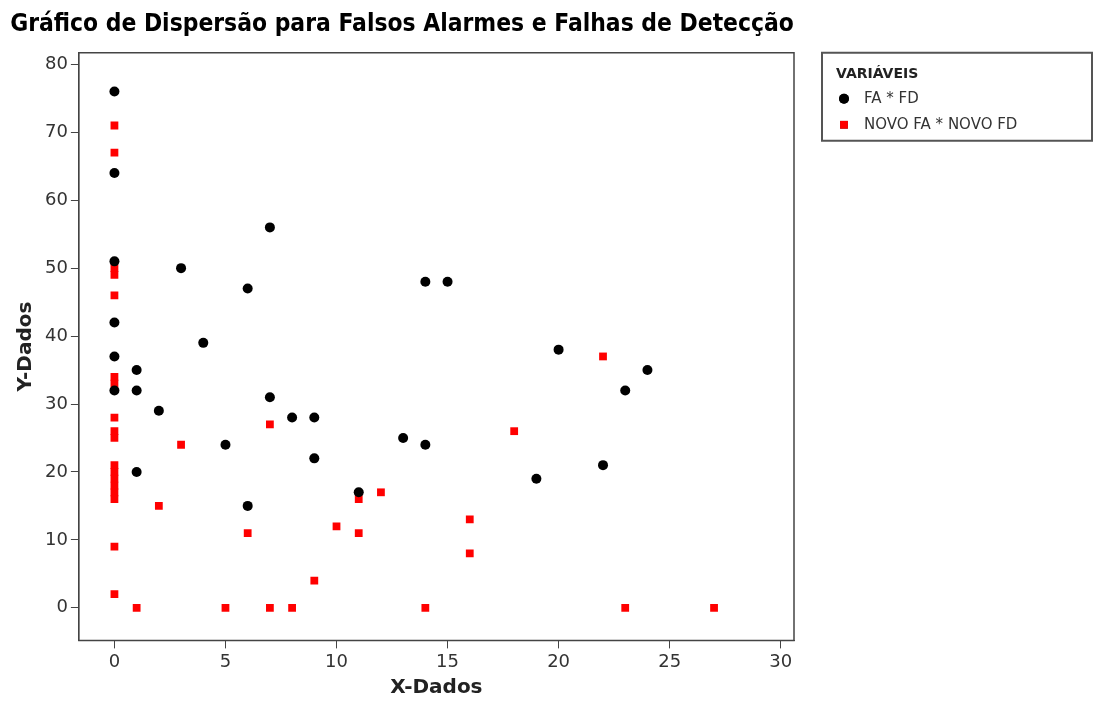 The image size is (1099, 708). I want to click on y-tick-label: 20, so click(56, 470).